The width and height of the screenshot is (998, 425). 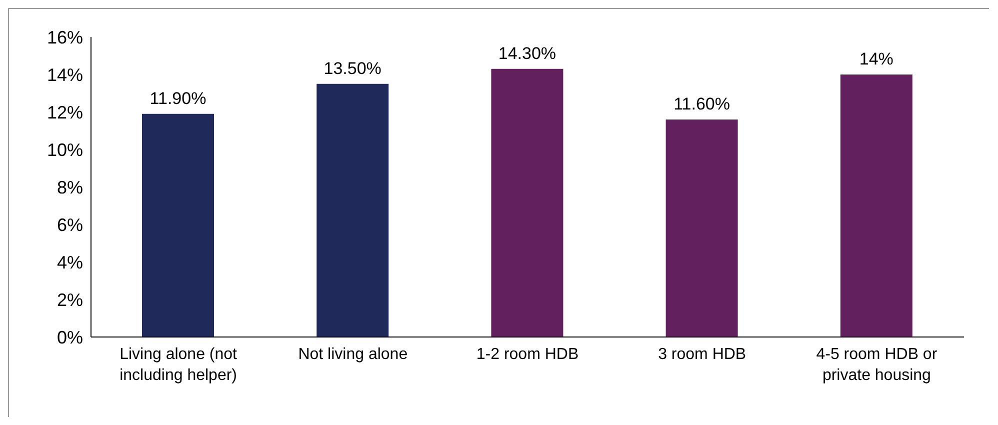 I want to click on data-label: 14%, so click(x=876, y=59).